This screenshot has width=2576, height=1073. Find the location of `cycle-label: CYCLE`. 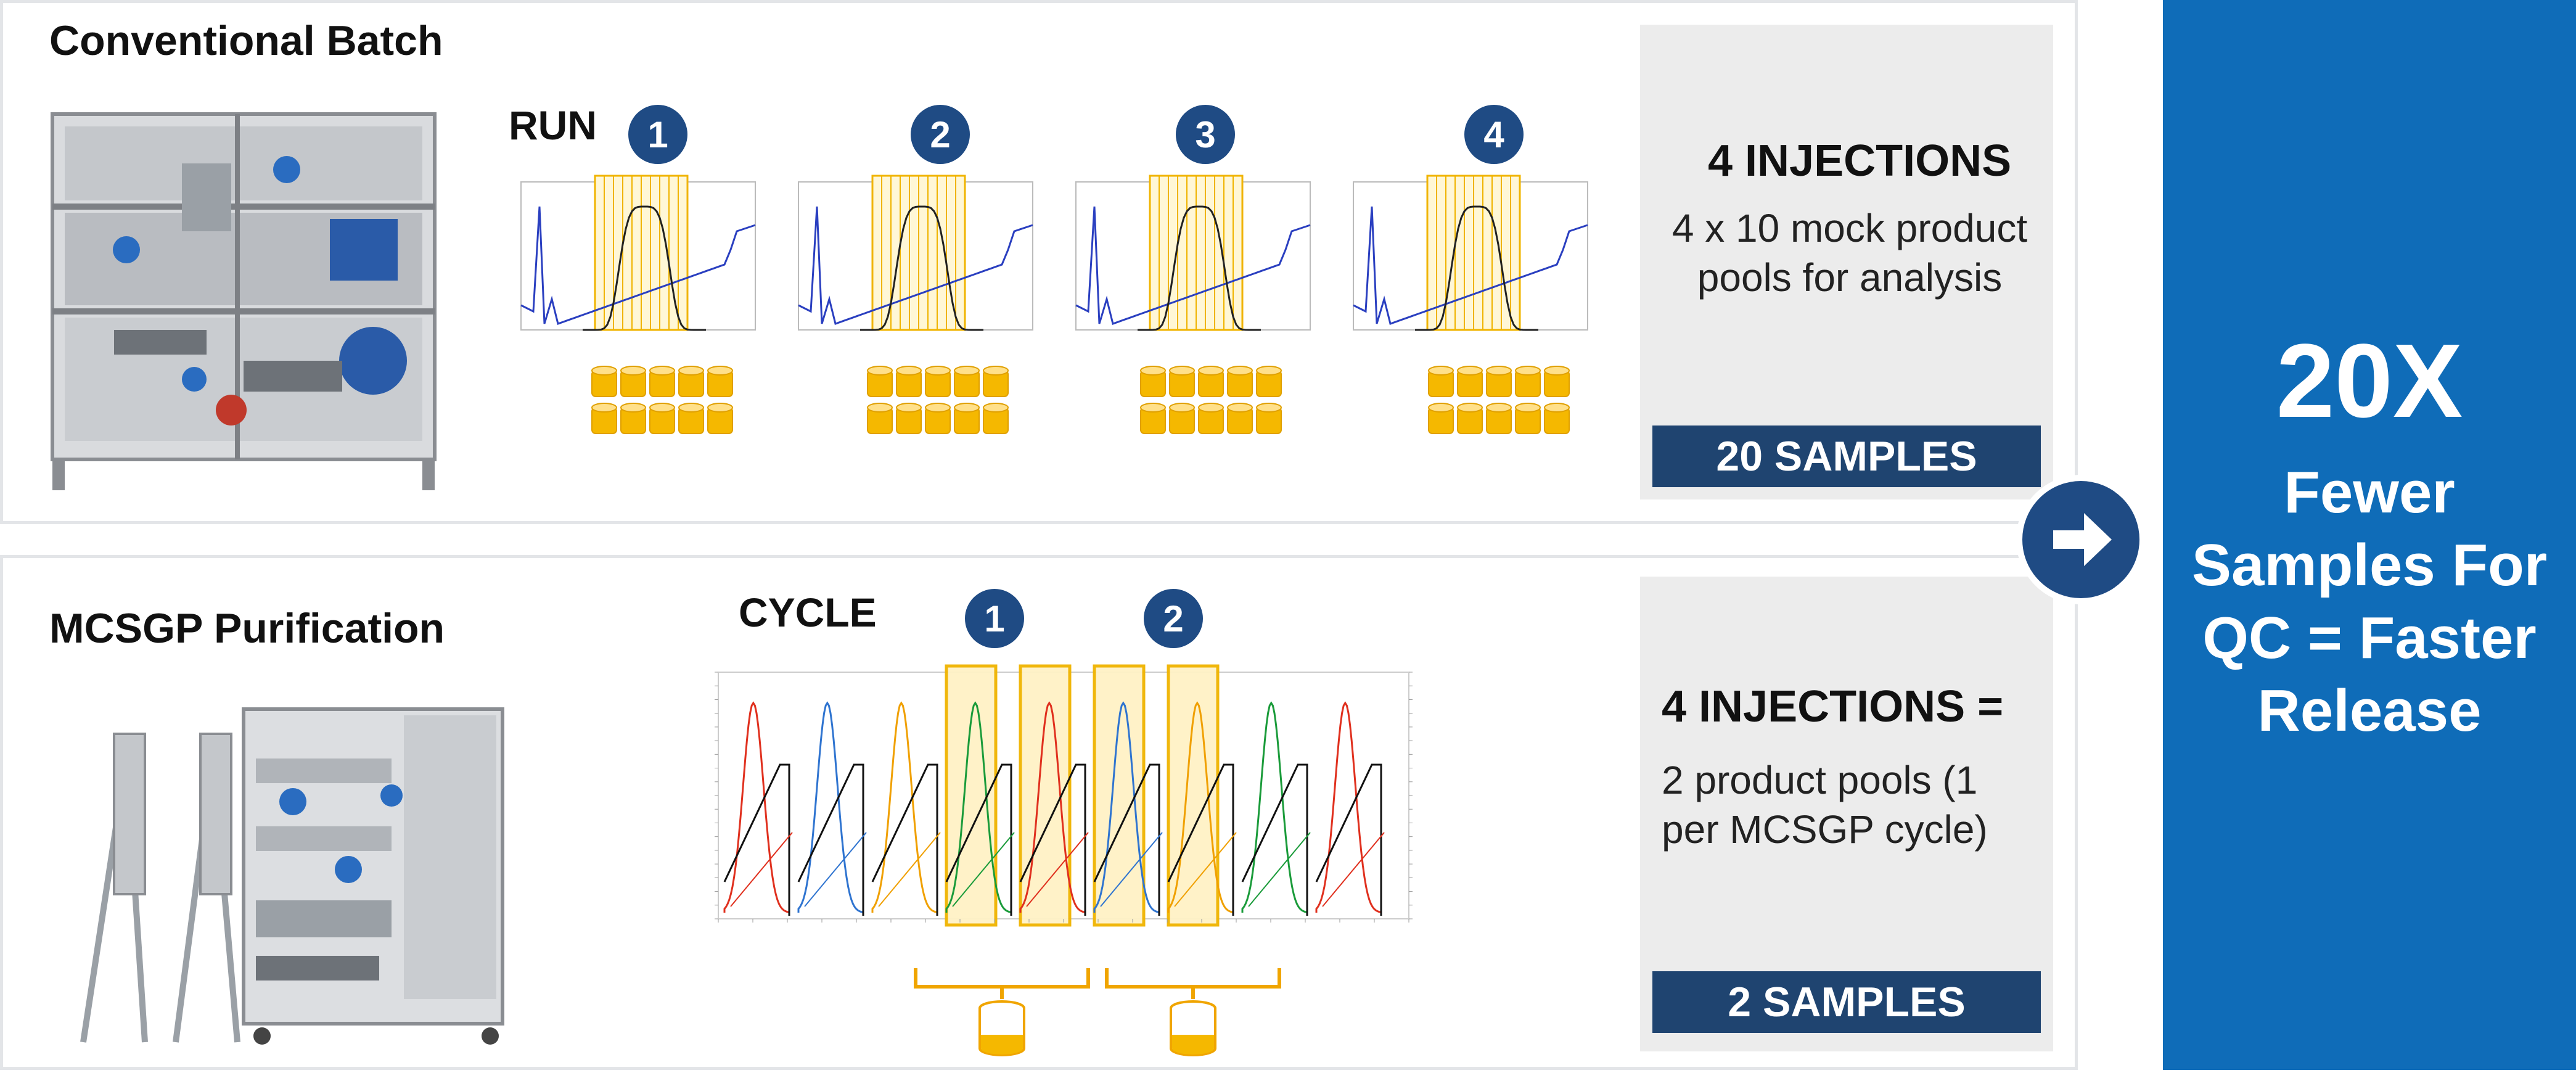

cycle-label: CYCLE is located at coordinates (808, 613).